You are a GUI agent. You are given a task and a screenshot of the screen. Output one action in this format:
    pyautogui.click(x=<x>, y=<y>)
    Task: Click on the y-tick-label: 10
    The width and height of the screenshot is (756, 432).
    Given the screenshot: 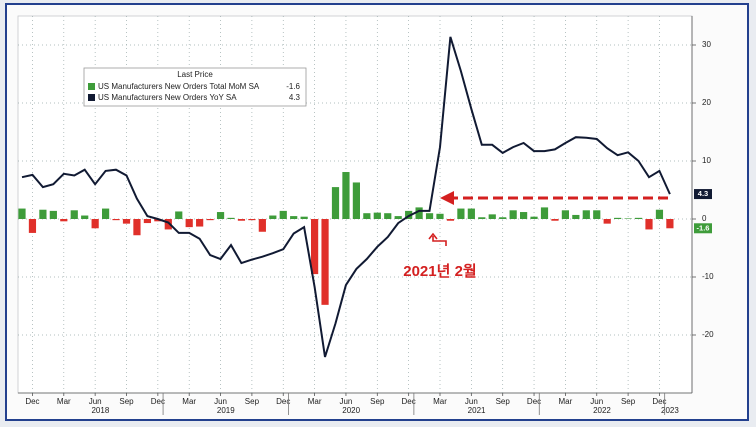 What is the action you would take?
    pyautogui.click(x=706, y=160)
    